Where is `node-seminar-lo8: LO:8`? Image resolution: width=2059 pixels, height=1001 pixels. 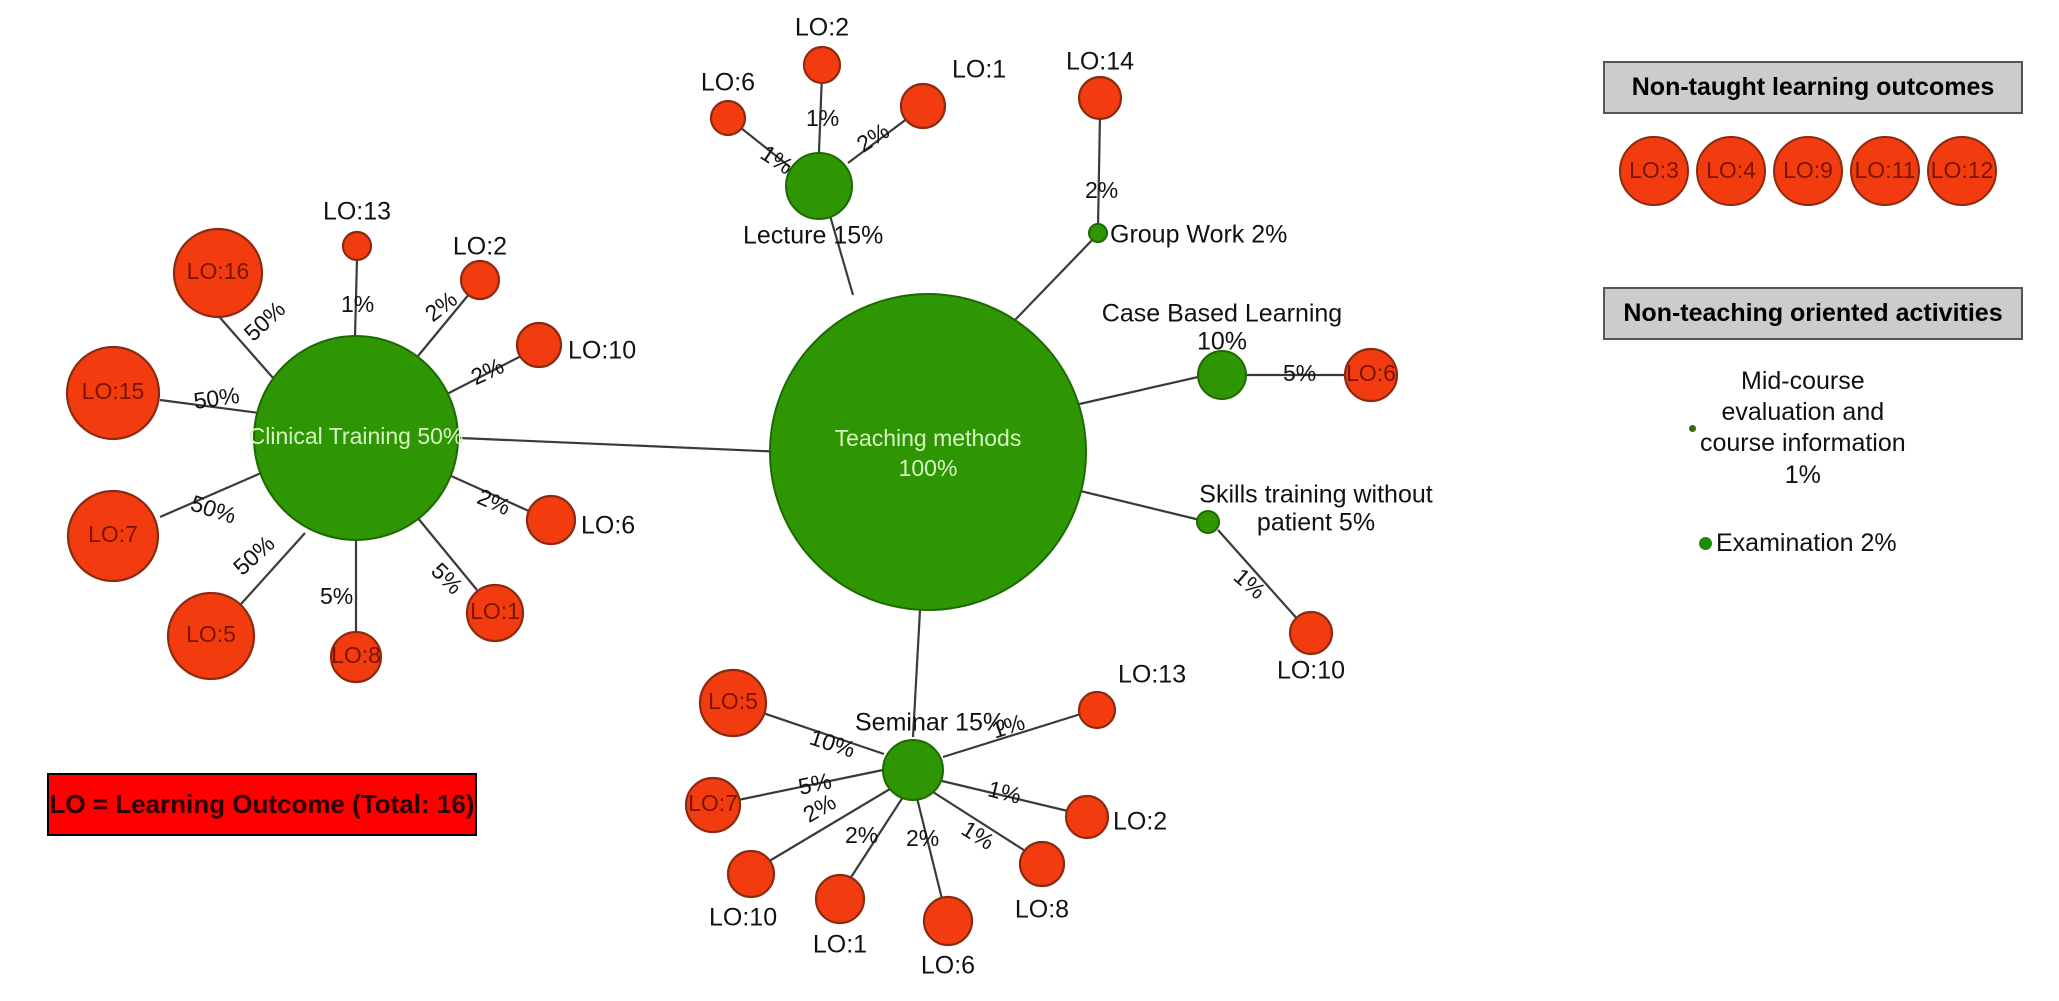 node-seminar-lo8: LO:8 is located at coordinates (1042, 882).